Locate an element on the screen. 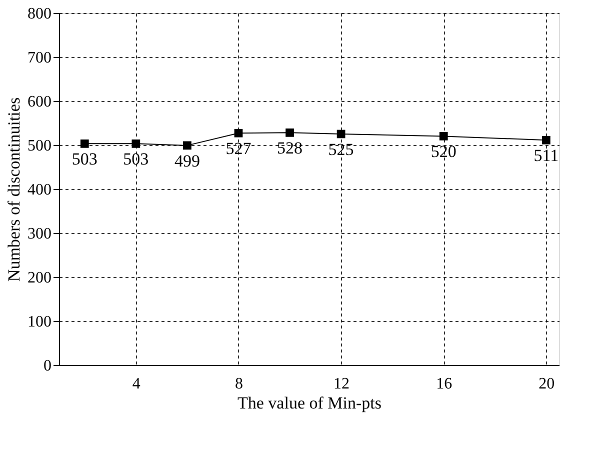 This screenshot has height=455, width=590. data-label: 499 is located at coordinates (187, 160).